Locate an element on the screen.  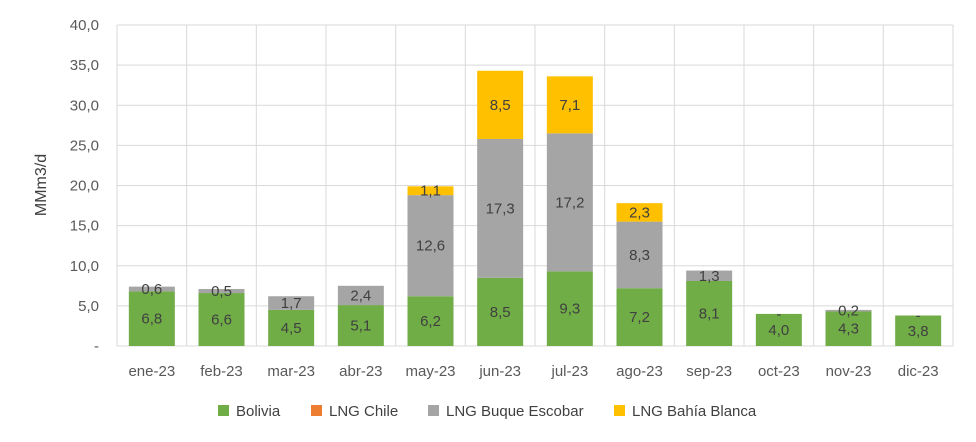
data-label: 17,3 is located at coordinates (500, 208).